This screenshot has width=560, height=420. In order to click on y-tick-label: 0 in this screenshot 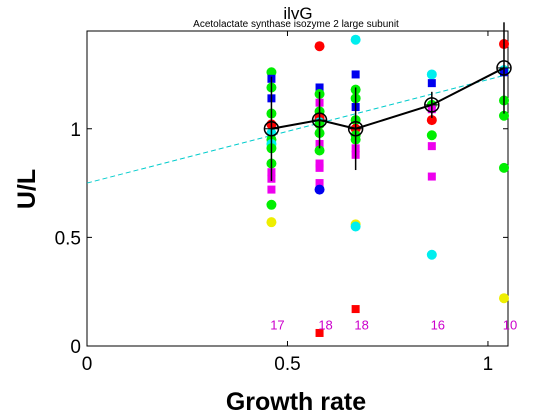, I will do `click(75, 347)`.